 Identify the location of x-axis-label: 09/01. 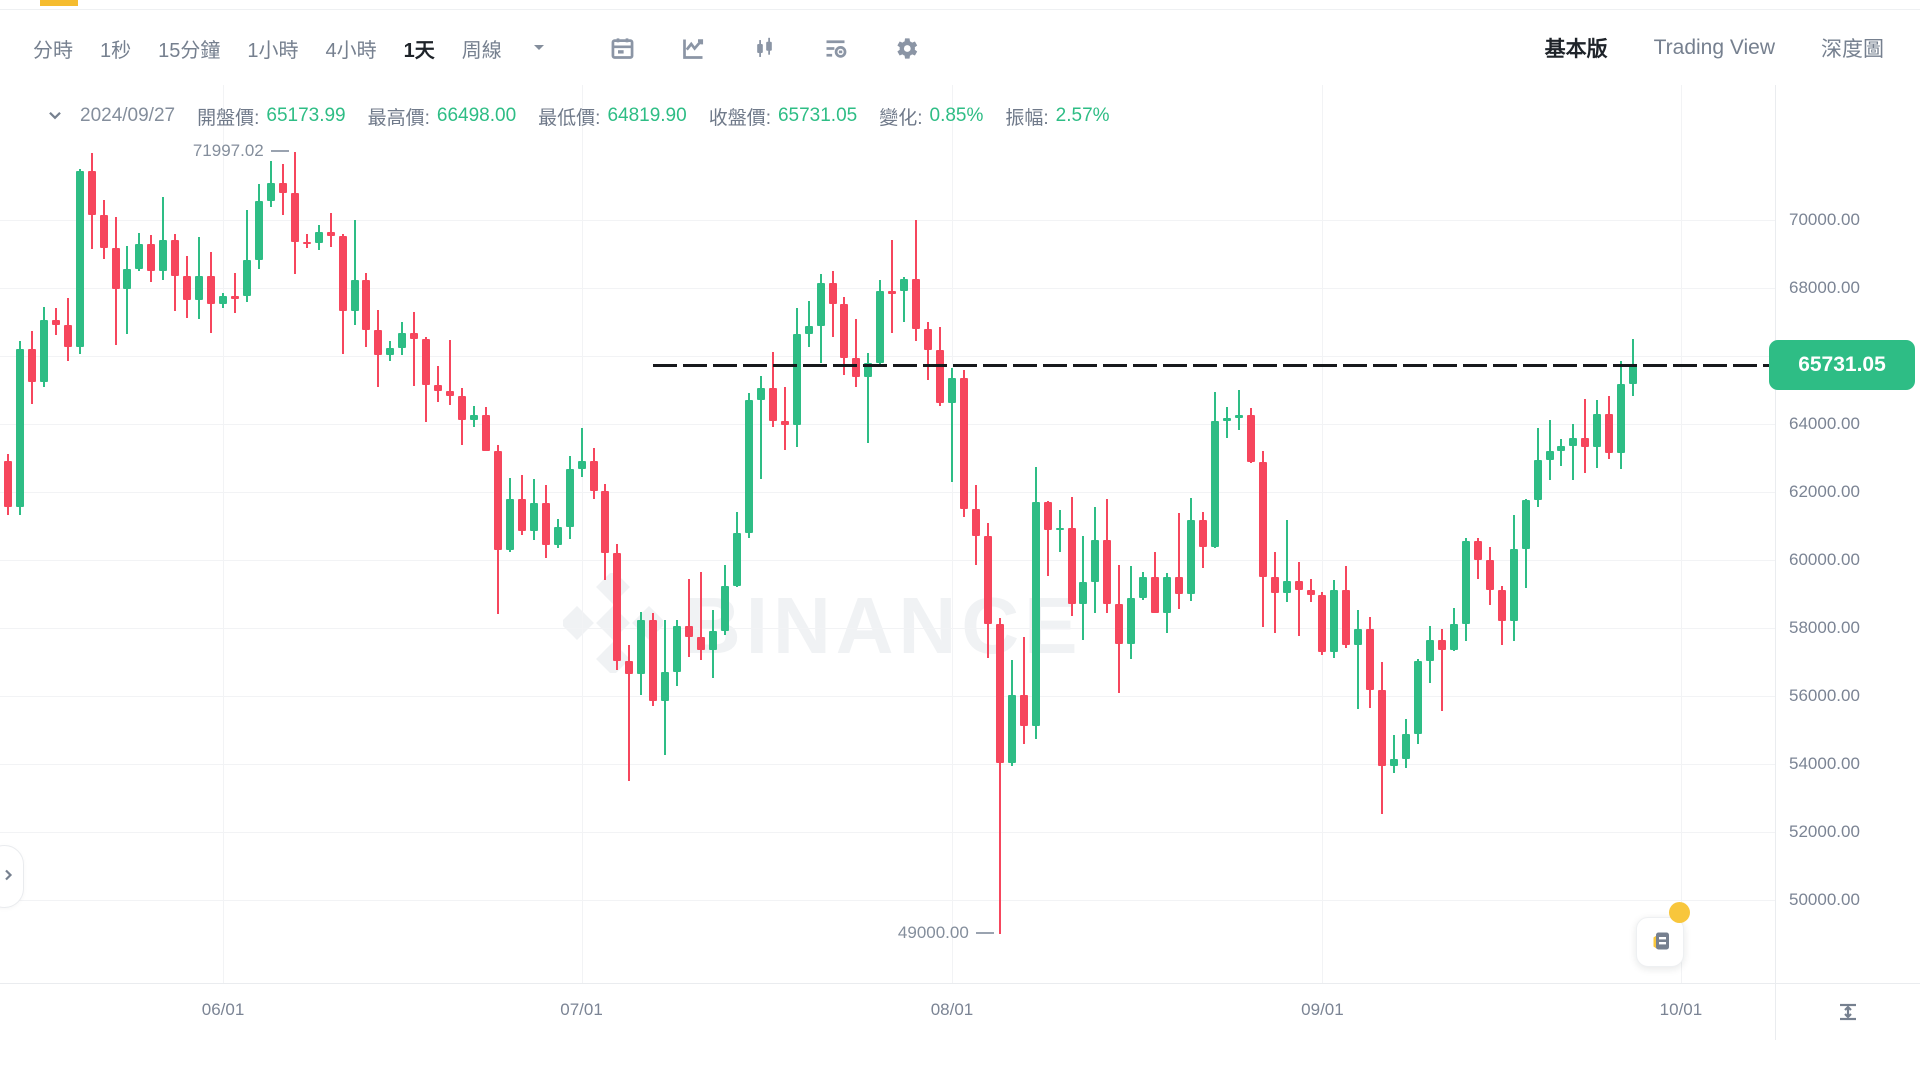
(1322, 1009).